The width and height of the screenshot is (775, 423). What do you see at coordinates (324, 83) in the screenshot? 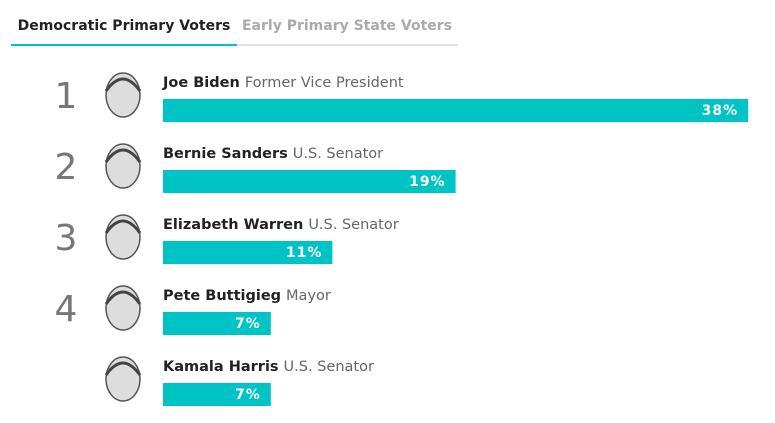
I see `candidate-title: Former Vice President` at bounding box center [324, 83].